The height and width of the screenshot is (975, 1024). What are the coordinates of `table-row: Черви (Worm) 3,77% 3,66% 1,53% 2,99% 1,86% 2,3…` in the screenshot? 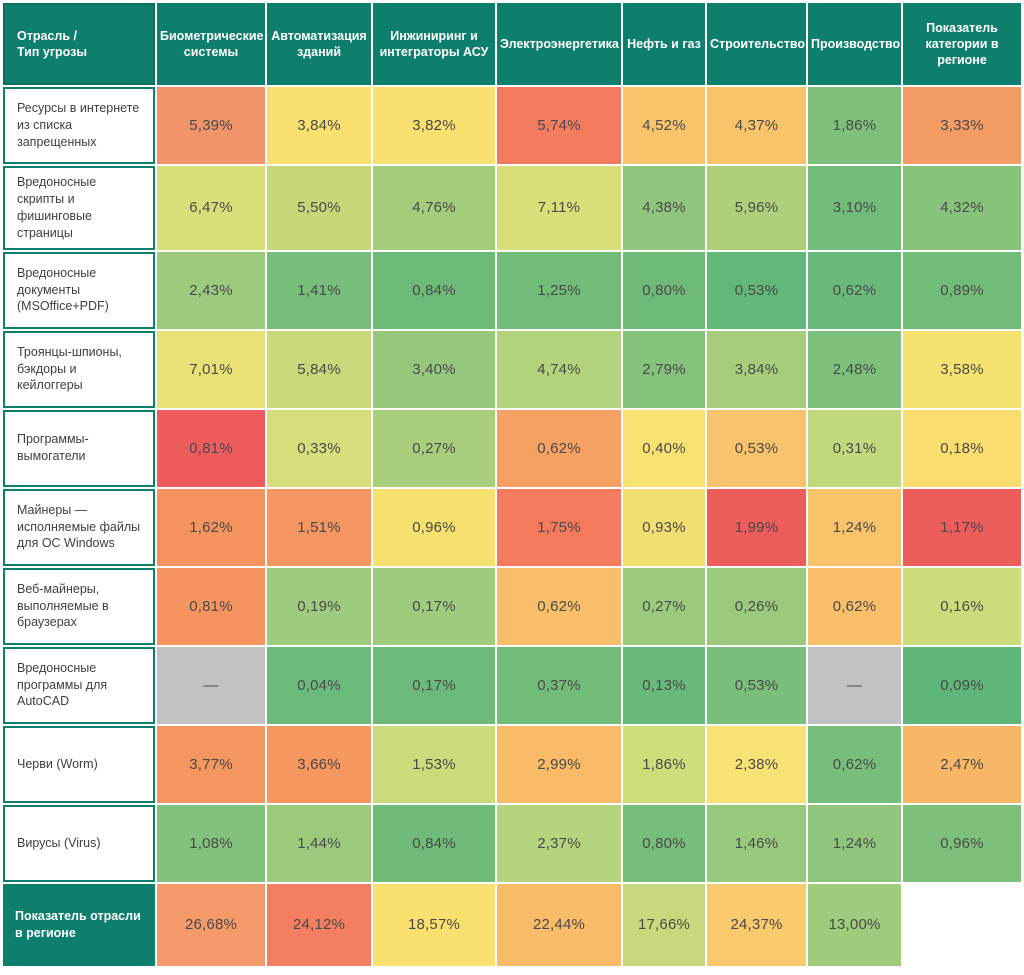 It's located at (512, 764).